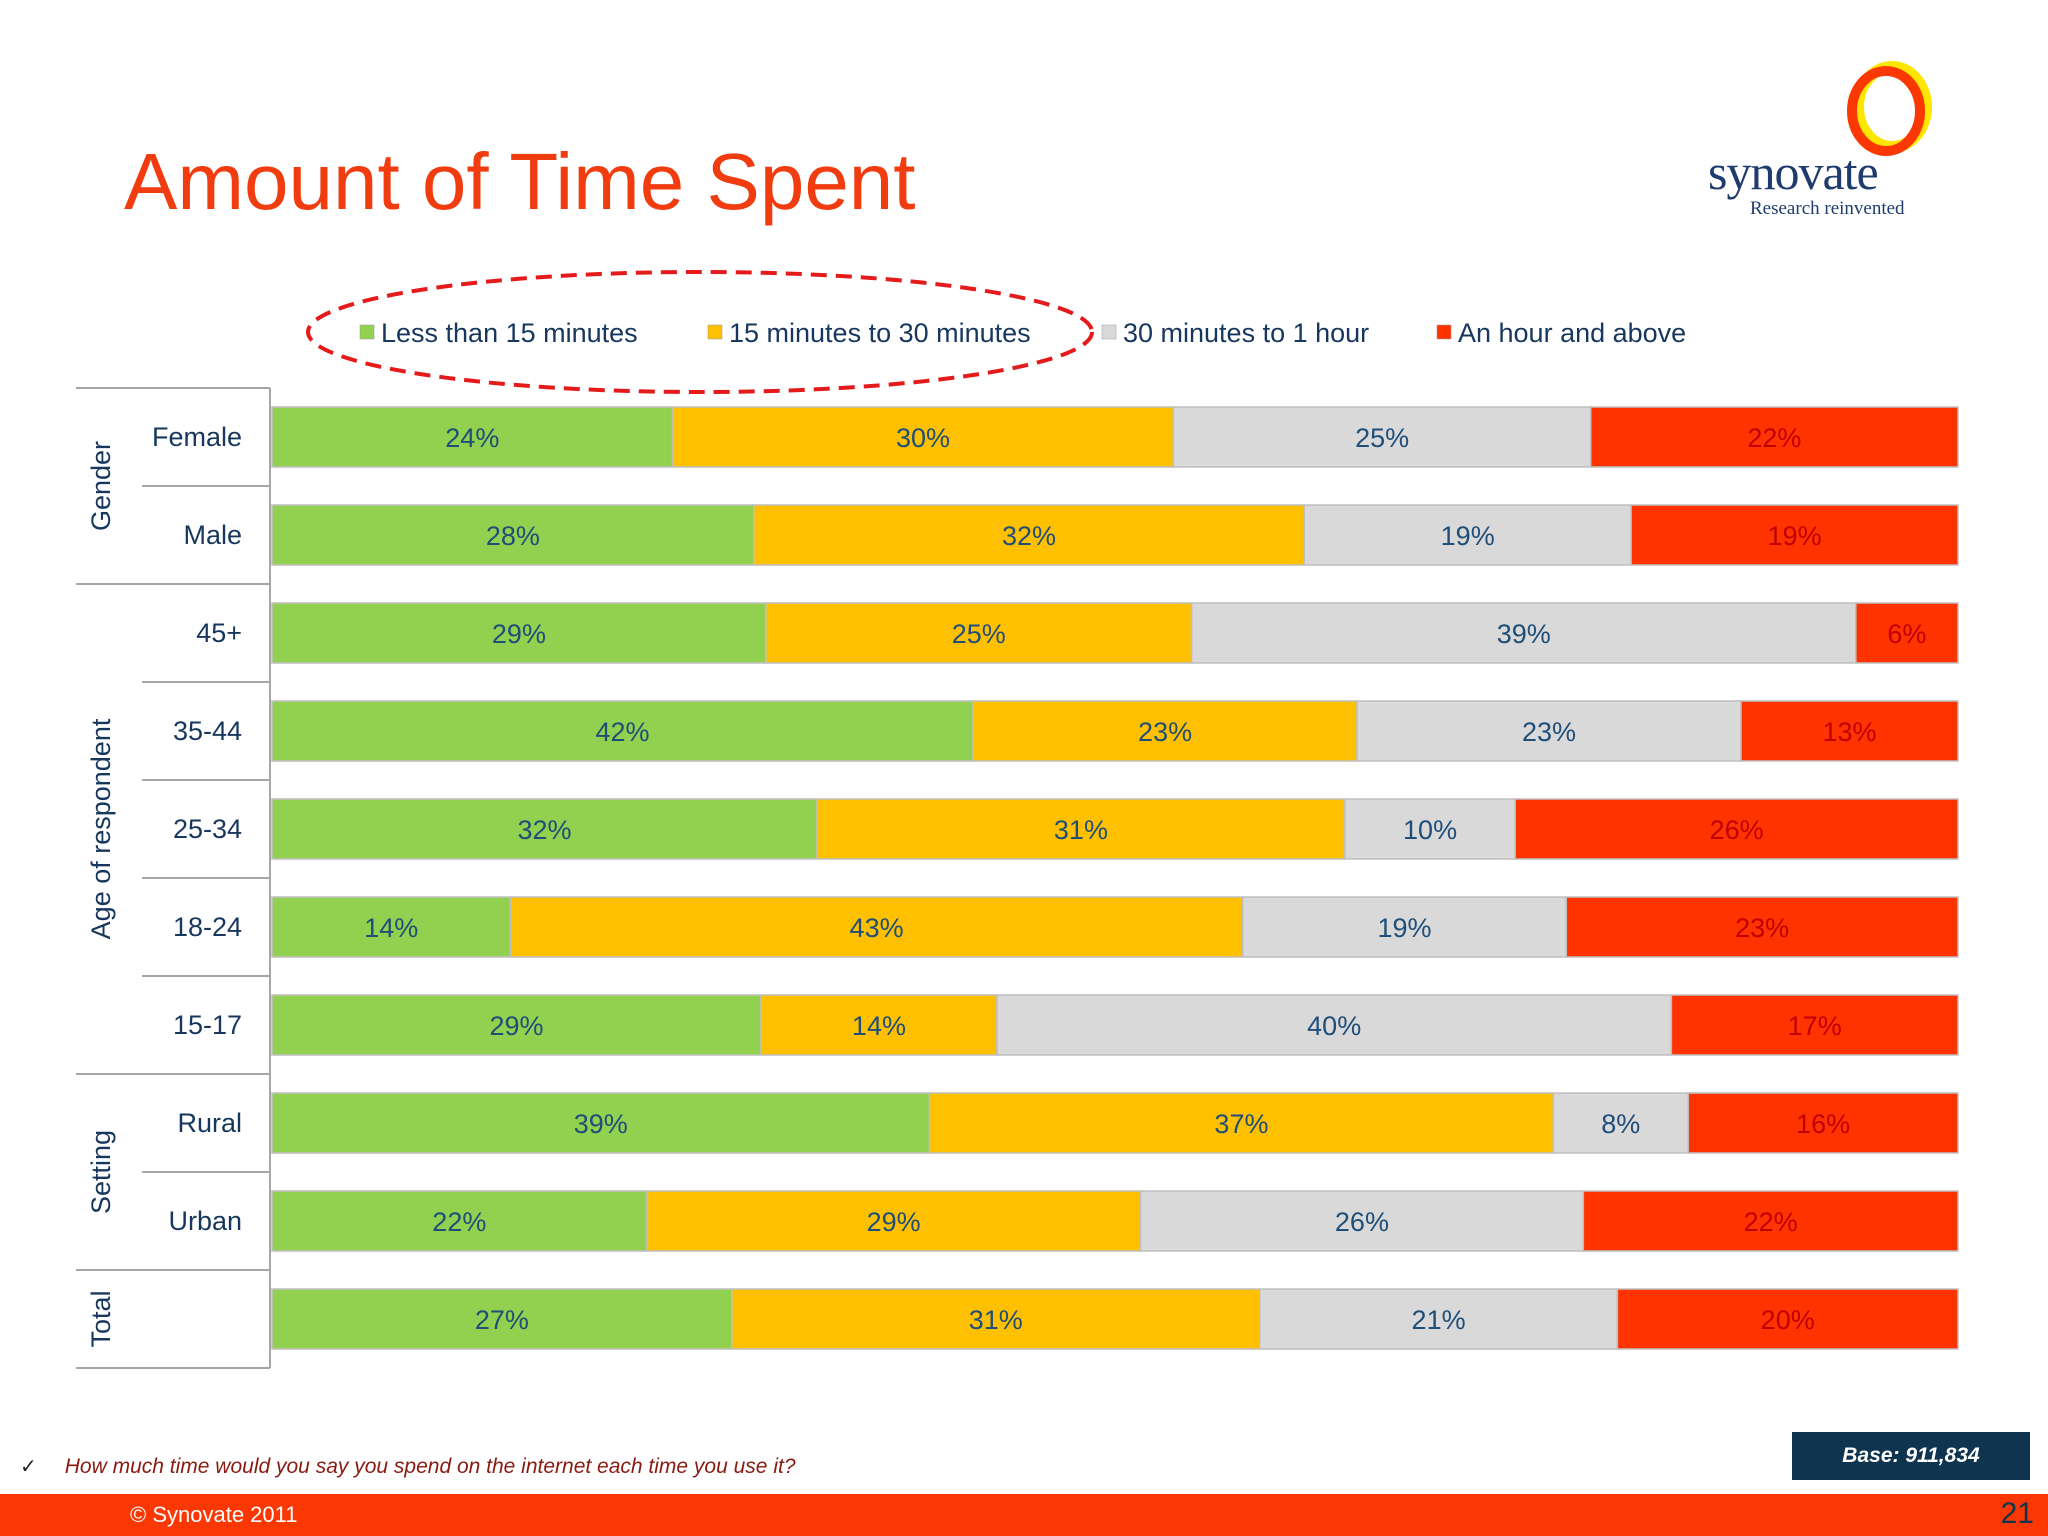  I want to click on bar-45-30-minutes-to-1-hour, so click(1523, 633).